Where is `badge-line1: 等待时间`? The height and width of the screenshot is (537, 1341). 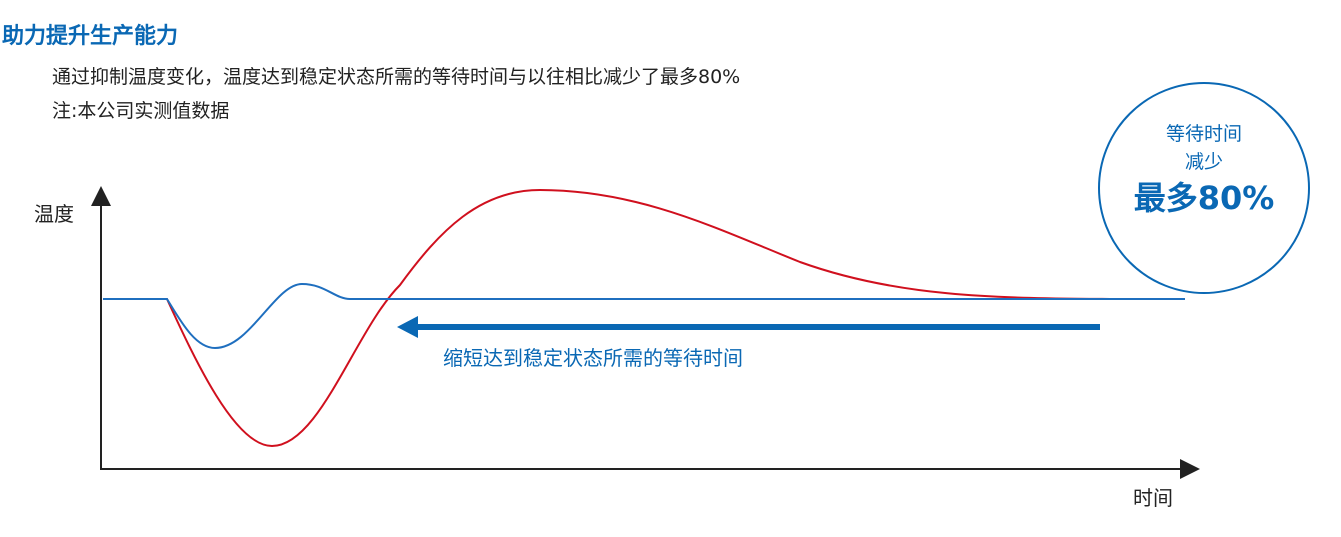 badge-line1: 等待时间 is located at coordinates (1203, 134).